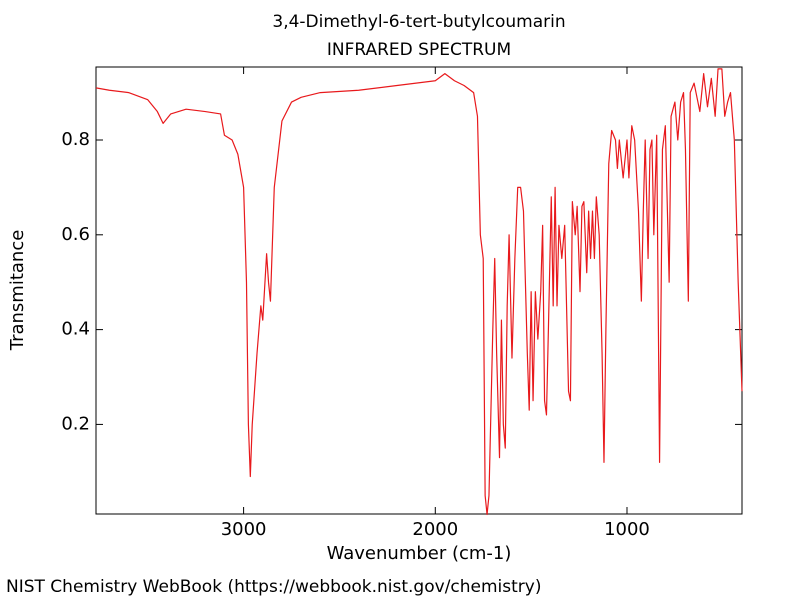 This screenshot has width=800, height=600. Describe the element at coordinates (419, 50) in the screenshot. I see `chart-subtitle: INFRARED SPECTRUM` at that location.